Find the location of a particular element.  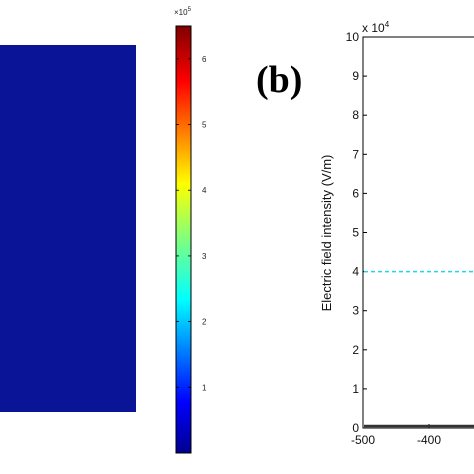

colorbar-gradient is located at coordinates (183, 239).